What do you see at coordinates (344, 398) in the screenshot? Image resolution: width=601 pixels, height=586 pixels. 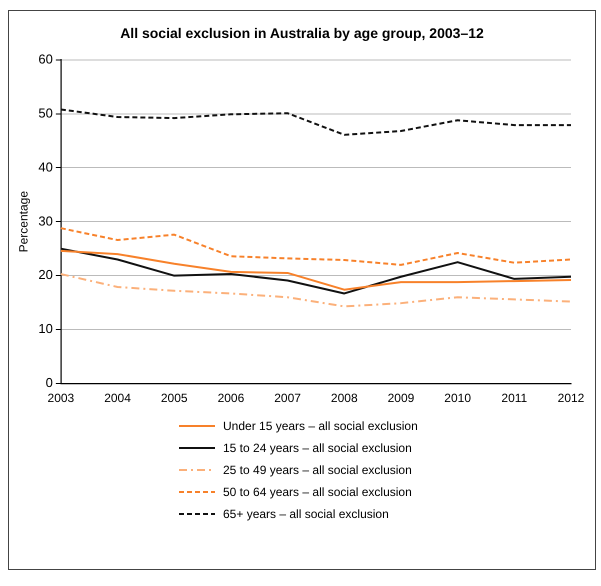 I see `x-tick-label: 2008` at bounding box center [344, 398].